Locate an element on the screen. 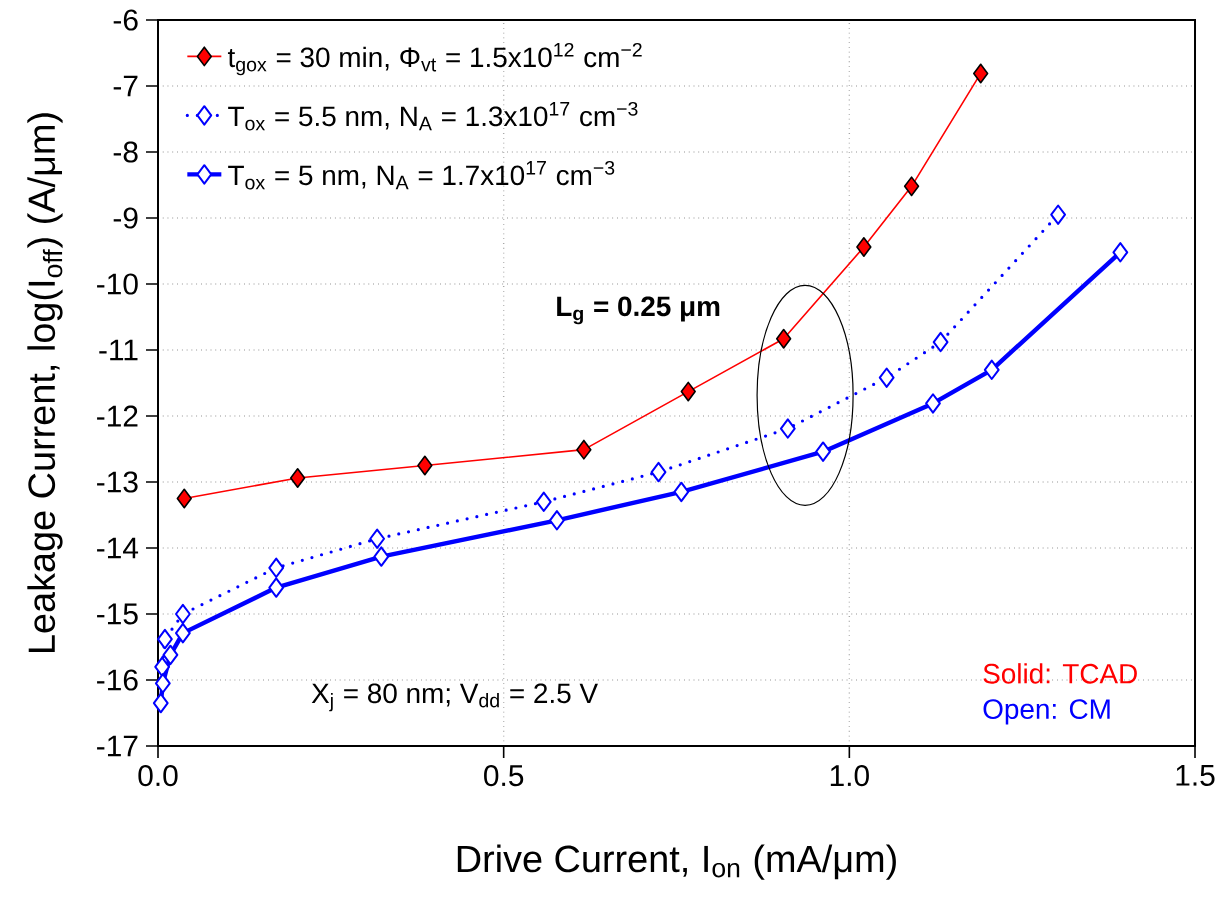  y-tick-label: -17 is located at coordinates (117, 746).